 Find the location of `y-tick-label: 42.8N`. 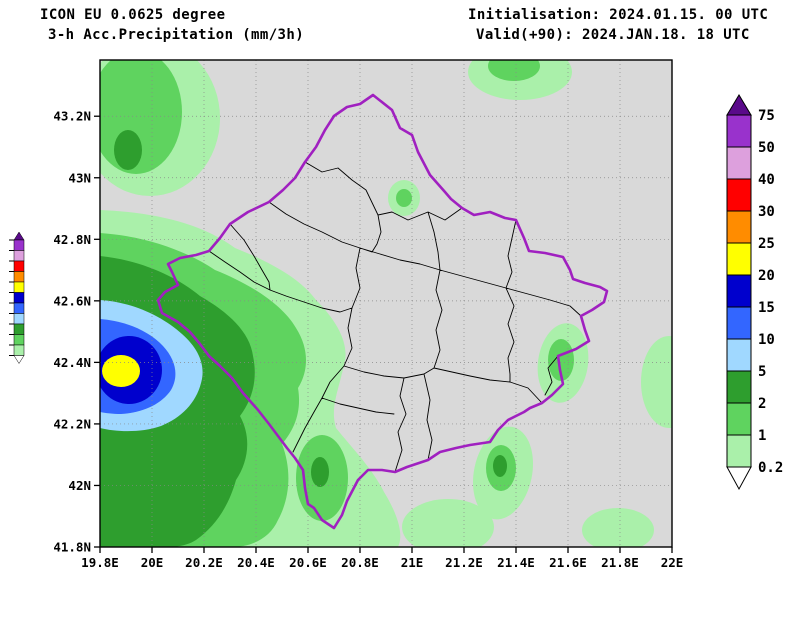

y-tick-label: 42.8N is located at coordinates (72, 239).